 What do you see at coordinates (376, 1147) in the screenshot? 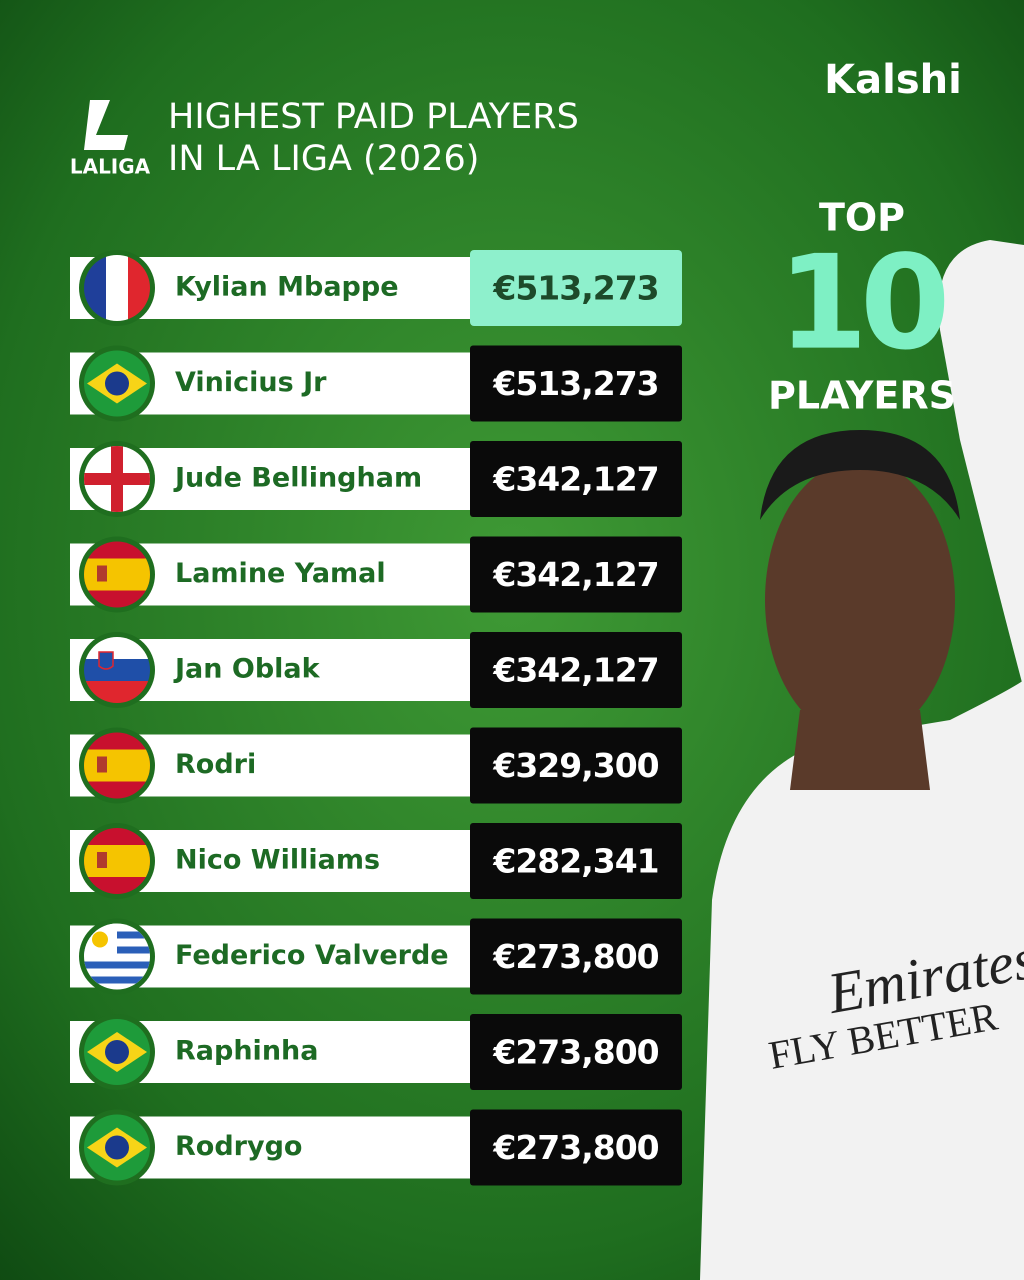
I see `table-row: Rodrygo €273,800` at bounding box center [376, 1147].